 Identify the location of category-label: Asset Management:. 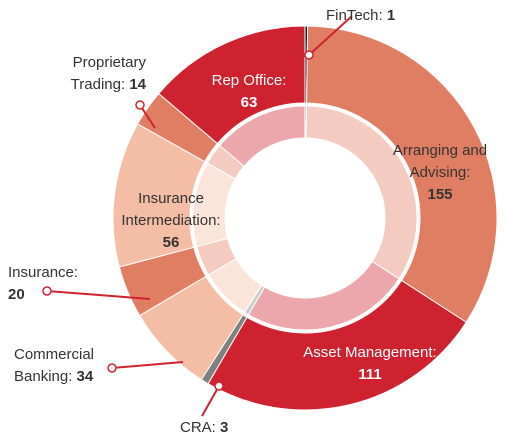
(370, 352).